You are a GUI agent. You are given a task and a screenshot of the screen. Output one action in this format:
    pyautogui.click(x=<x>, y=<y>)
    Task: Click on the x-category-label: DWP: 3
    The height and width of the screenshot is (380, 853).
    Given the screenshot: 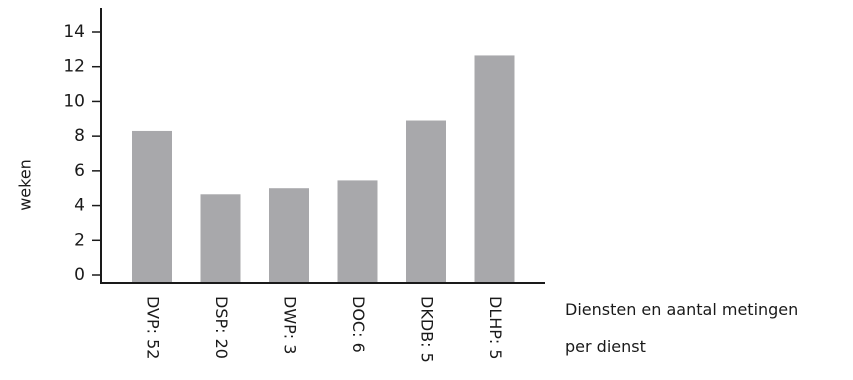 What is the action you would take?
    pyautogui.click(x=290, y=325)
    